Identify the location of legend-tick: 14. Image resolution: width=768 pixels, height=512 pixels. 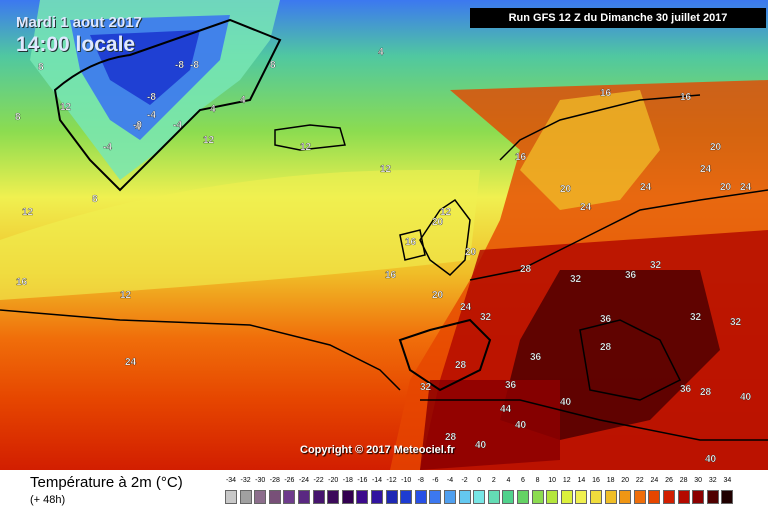
(581, 480).